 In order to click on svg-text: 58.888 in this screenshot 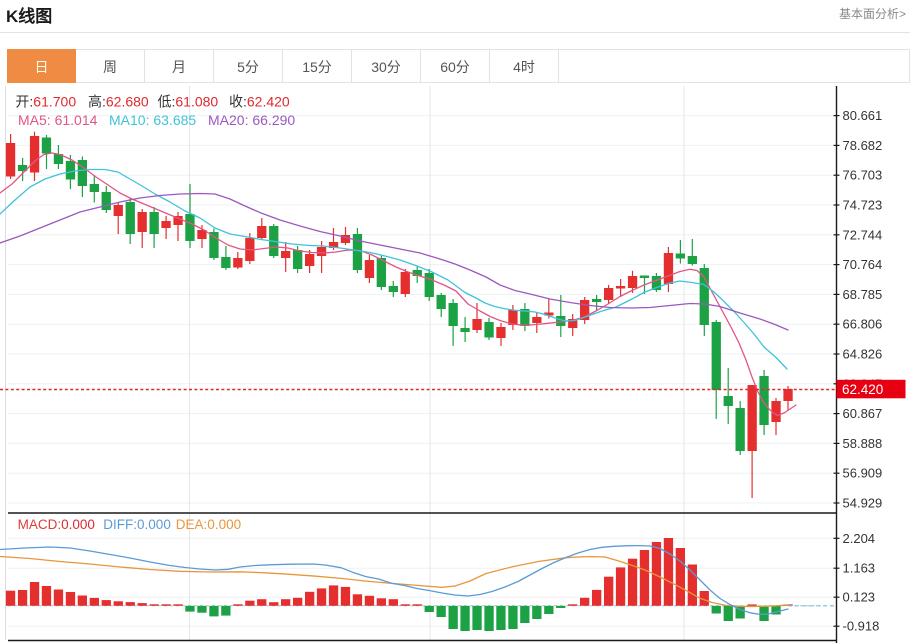, I will do `click(863, 443)`.